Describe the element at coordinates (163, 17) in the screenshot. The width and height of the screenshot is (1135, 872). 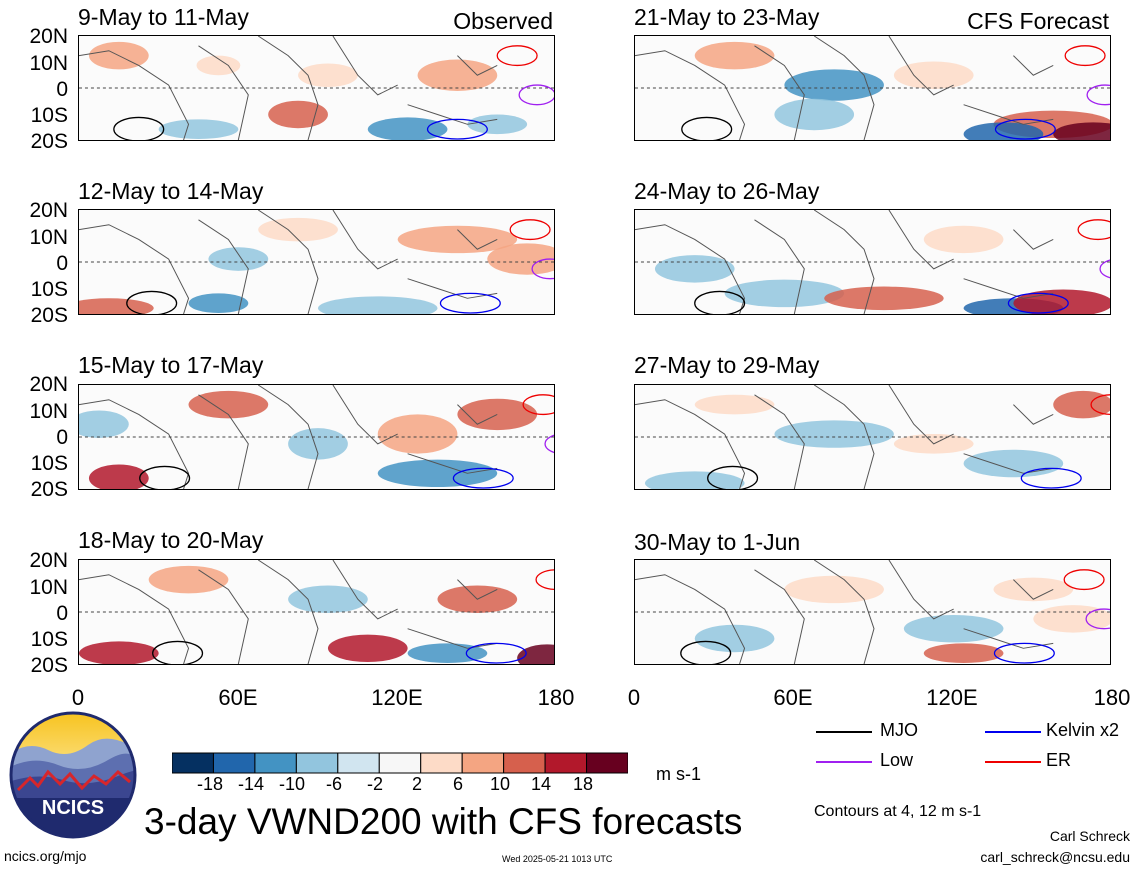
I see `panel-title: 9-May to 11-May` at that location.